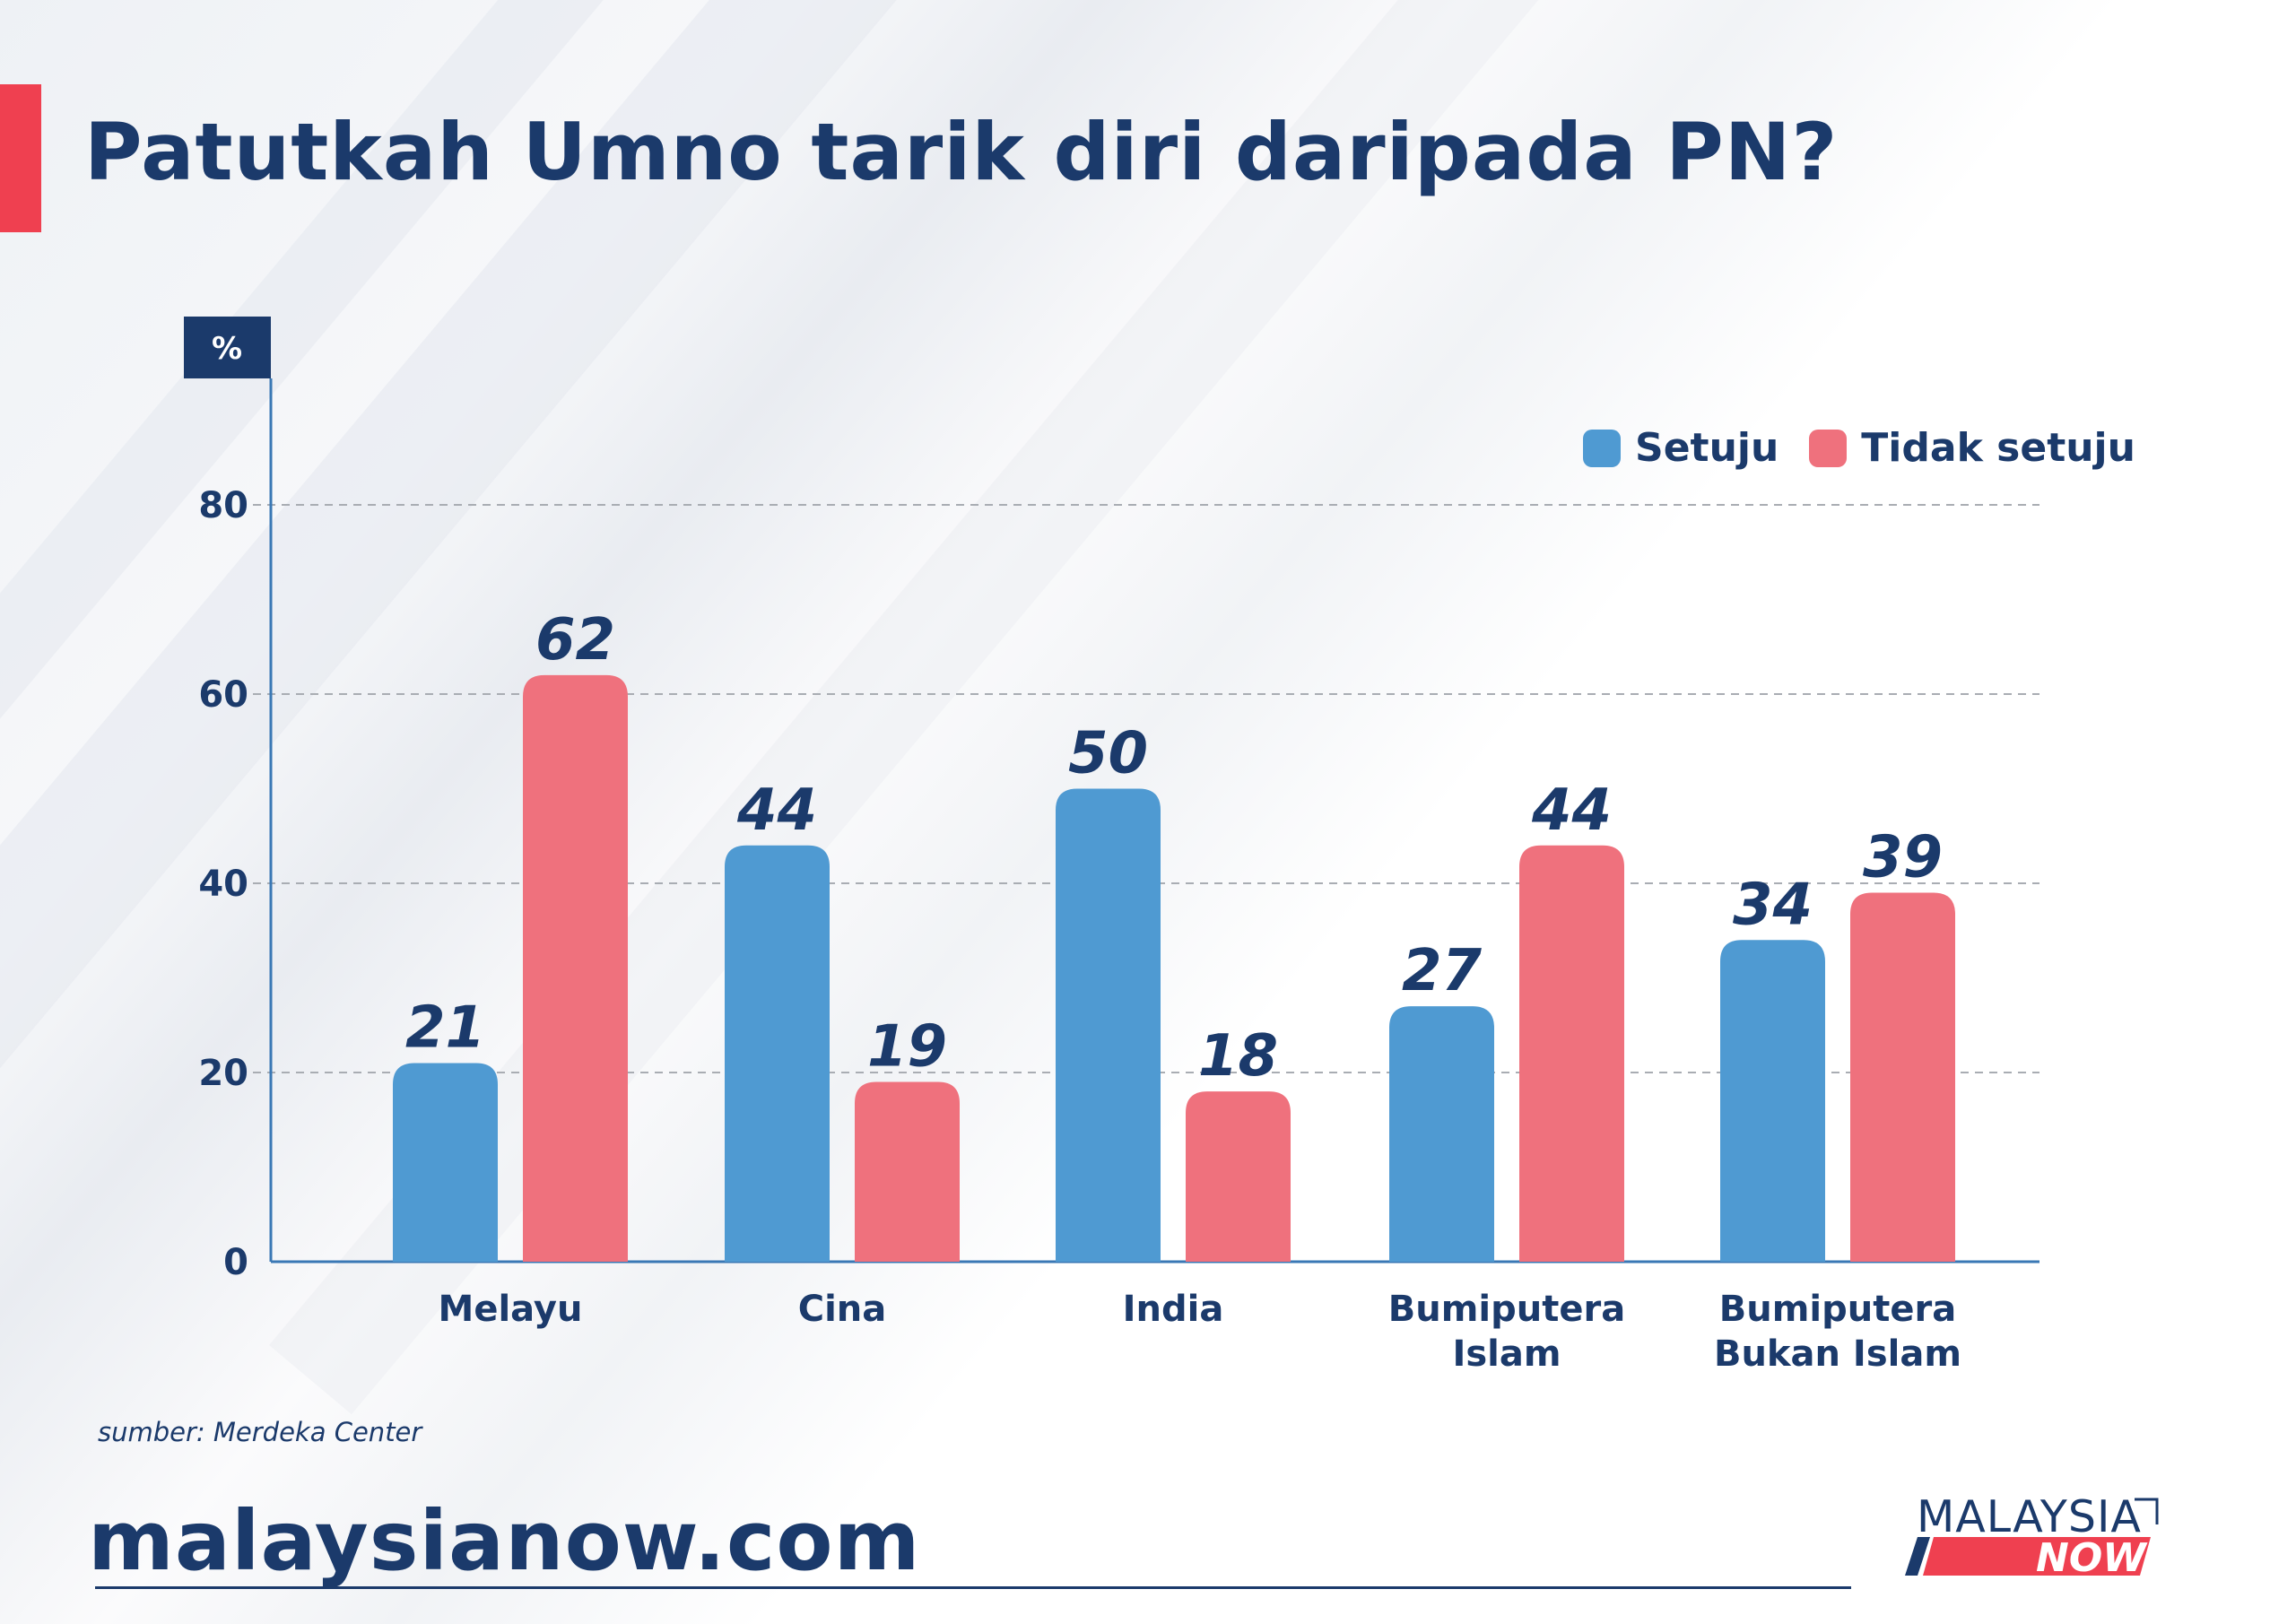  Describe the element at coordinates (1602, 448) in the screenshot. I see `legend-swatch-setuju` at that location.